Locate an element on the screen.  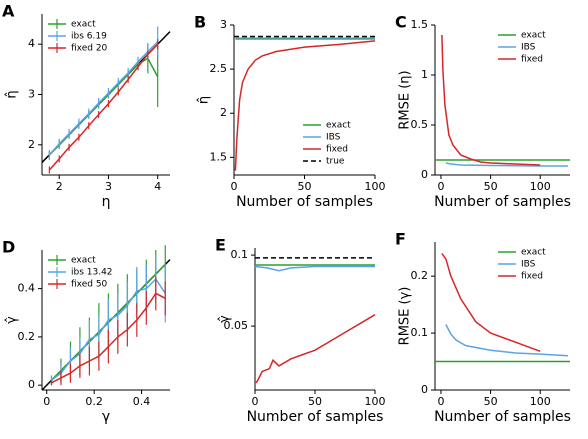
panel-label: F is located at coordinates (400, 239).